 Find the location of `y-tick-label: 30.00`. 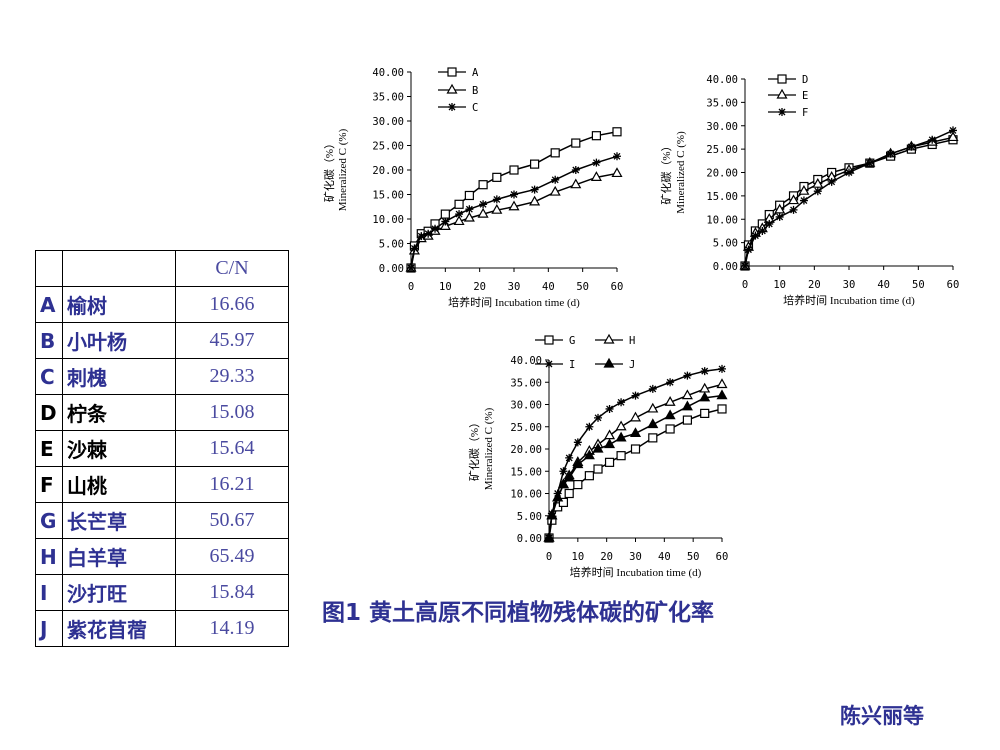

y-tick-label: 30.00 is located at coordinates (722, 127).